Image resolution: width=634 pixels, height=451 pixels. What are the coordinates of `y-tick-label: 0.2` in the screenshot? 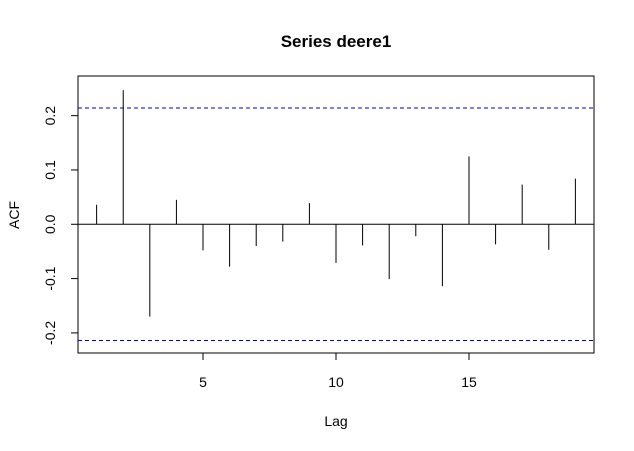 It's located at (50, 116).